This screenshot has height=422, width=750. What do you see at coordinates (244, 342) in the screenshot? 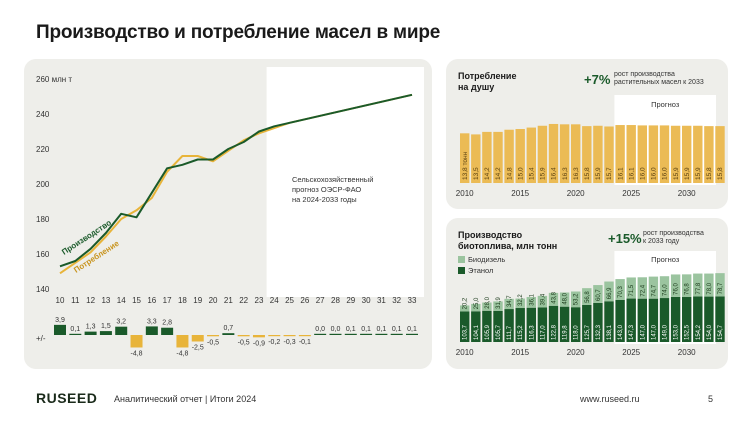
I see `diff-label: -0,5` at bounding box center [244, 342].